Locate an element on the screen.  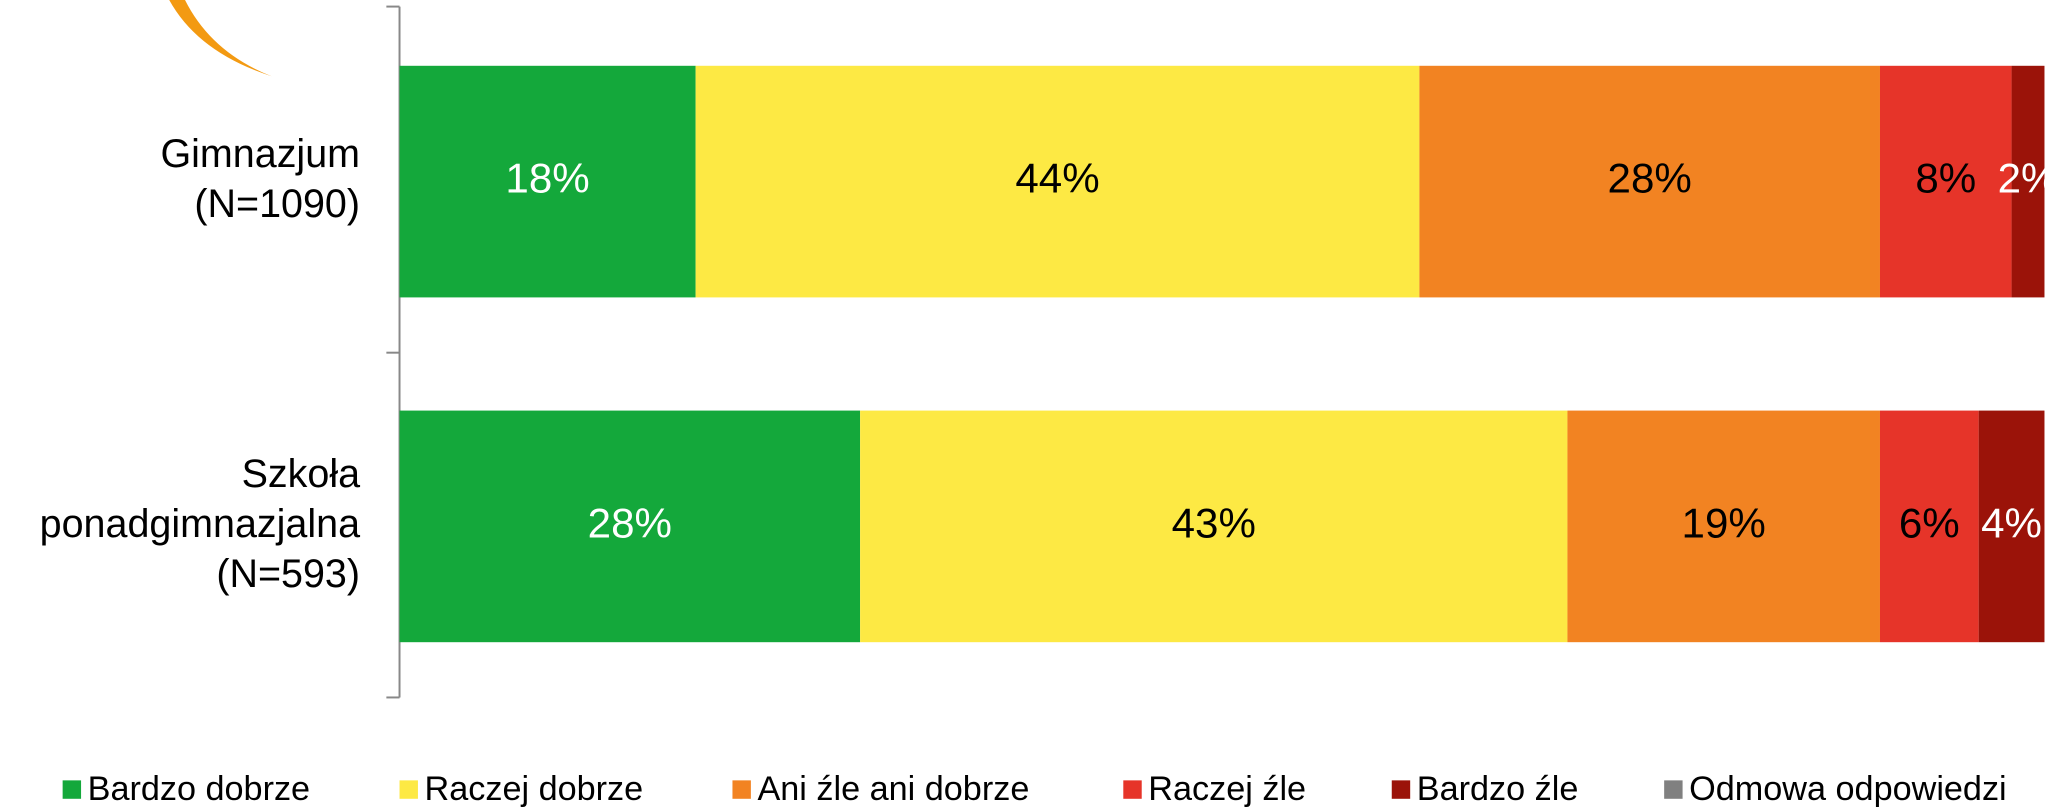
data-label: 8% is located at coordinates (1945, 178).